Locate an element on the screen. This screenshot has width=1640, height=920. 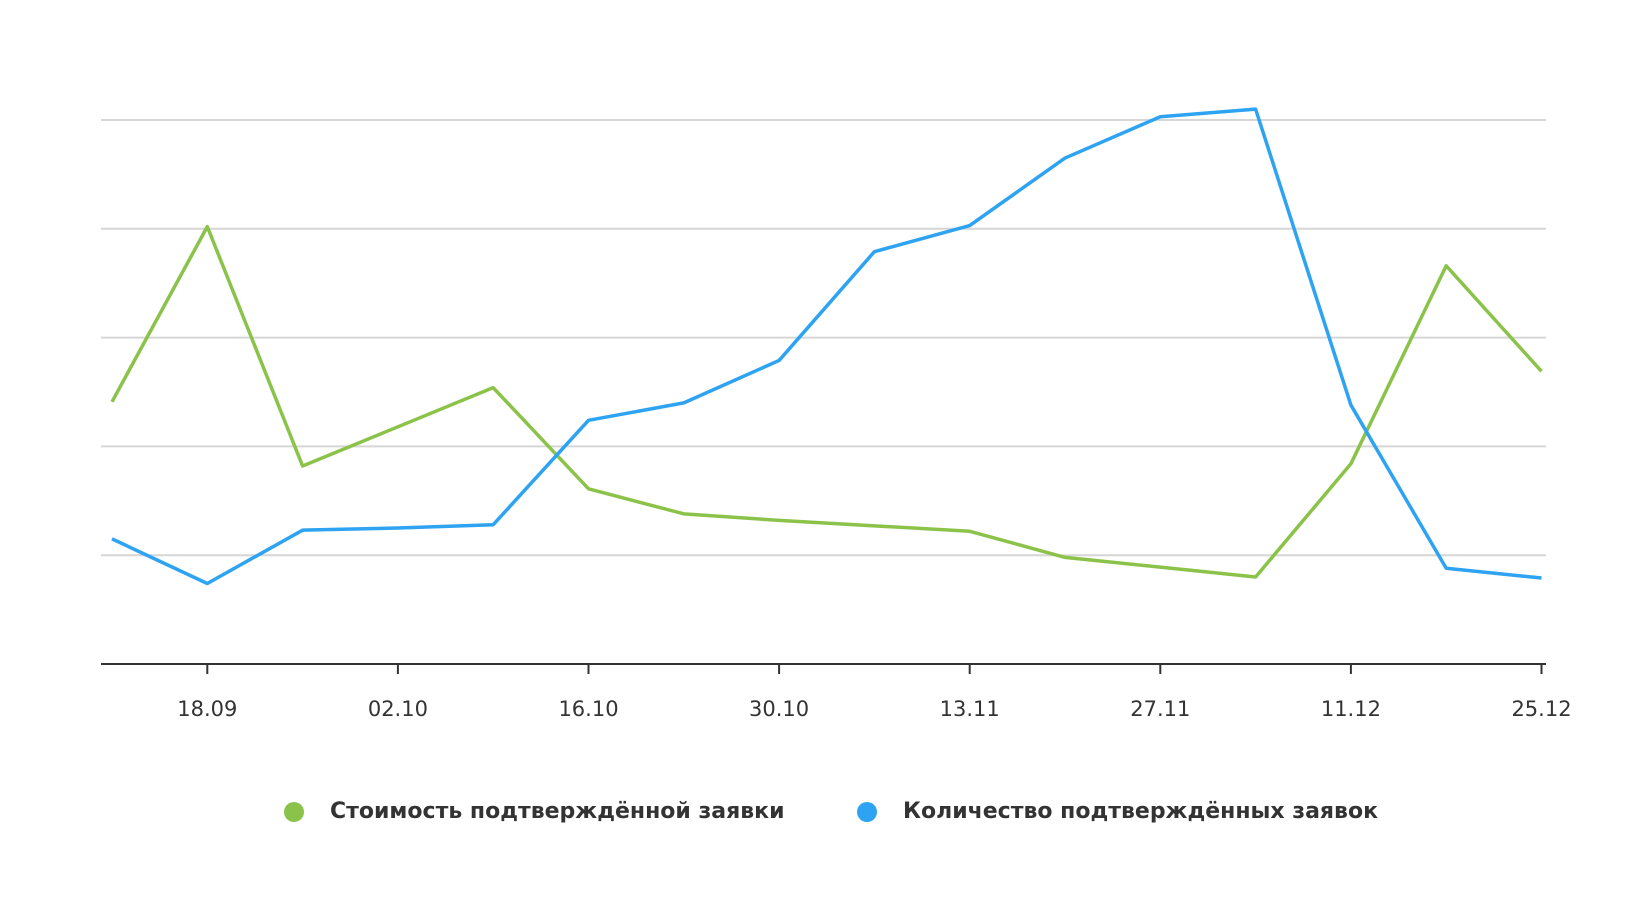
legend-label: Стоимость подтверждённой заявки is located at coordinates (557, 811).